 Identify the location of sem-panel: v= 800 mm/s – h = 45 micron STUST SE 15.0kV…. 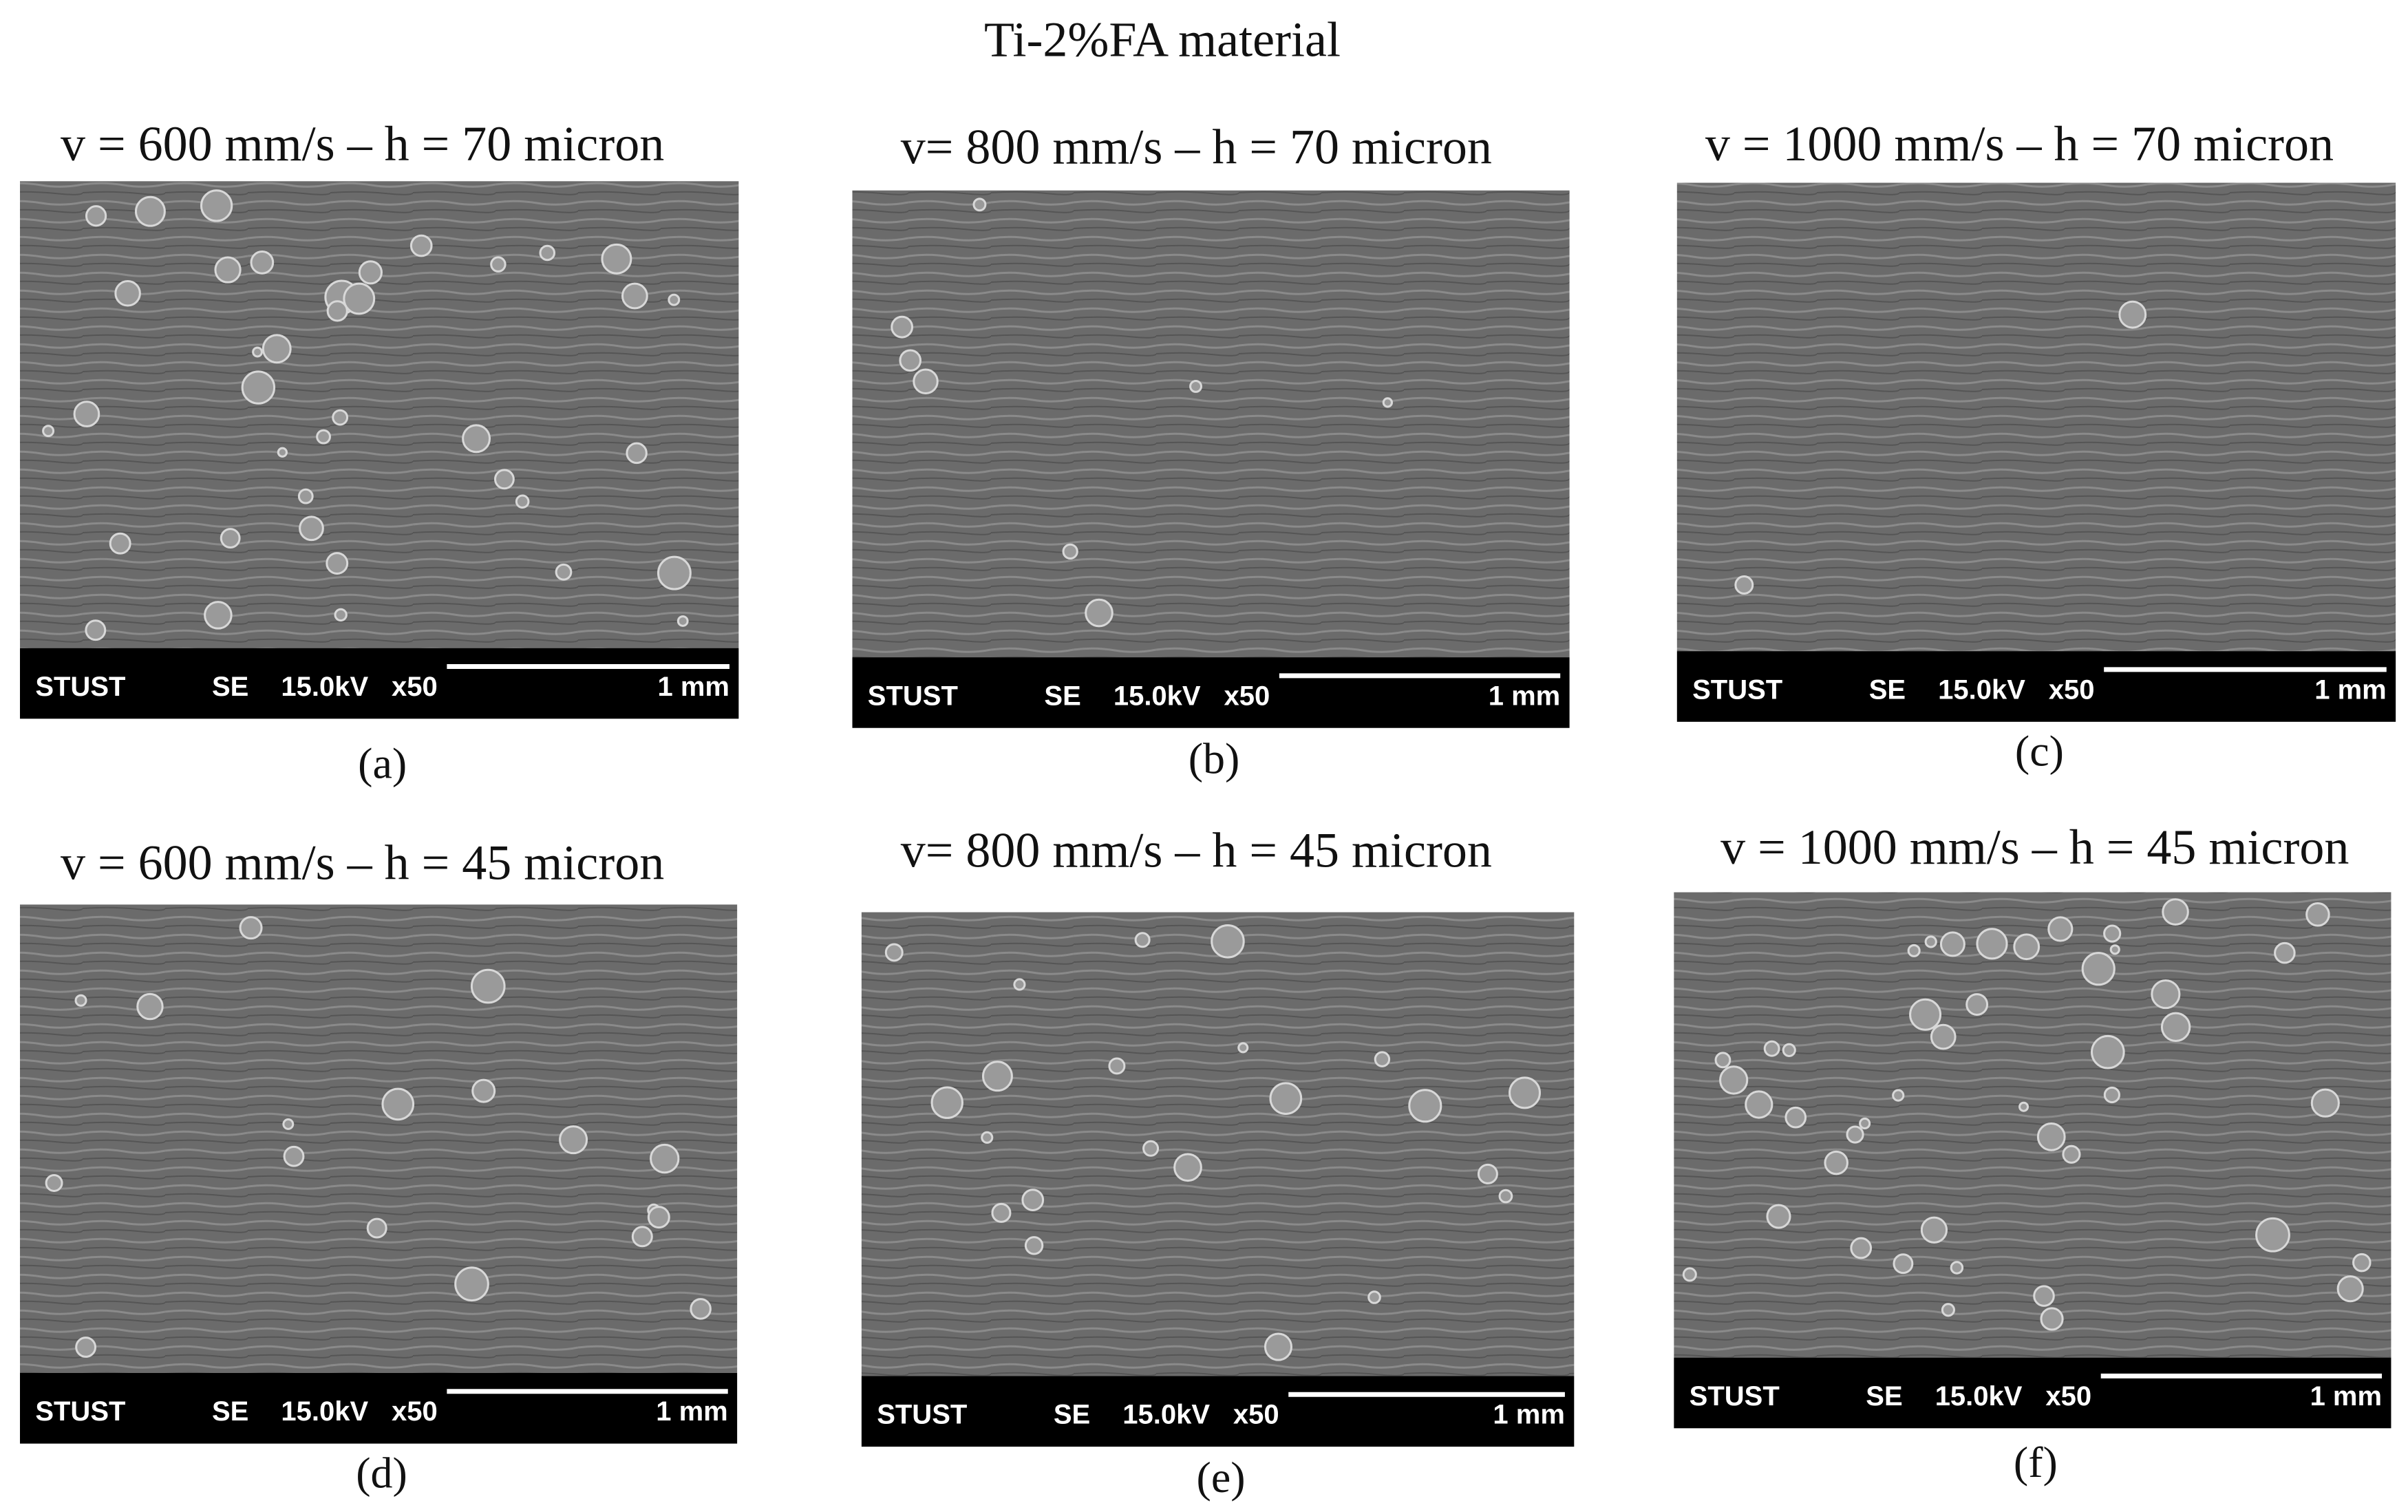
(1218, 1162).